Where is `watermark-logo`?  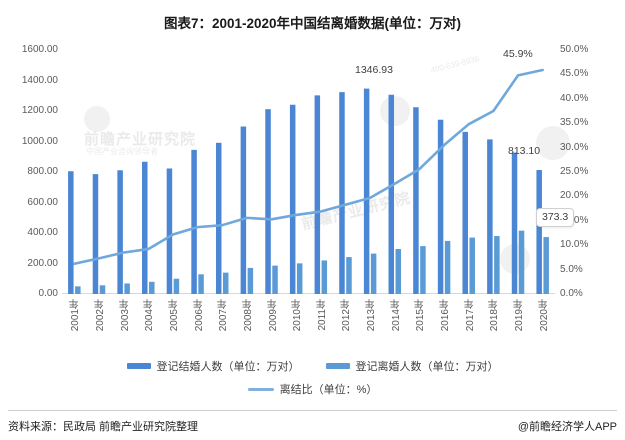 watermark-logo is located at coordinates (97, 119).